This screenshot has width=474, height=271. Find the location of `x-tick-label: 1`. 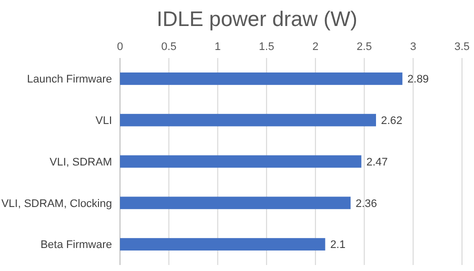

x-tick-label: 1 is located at coordinates (217, 47).